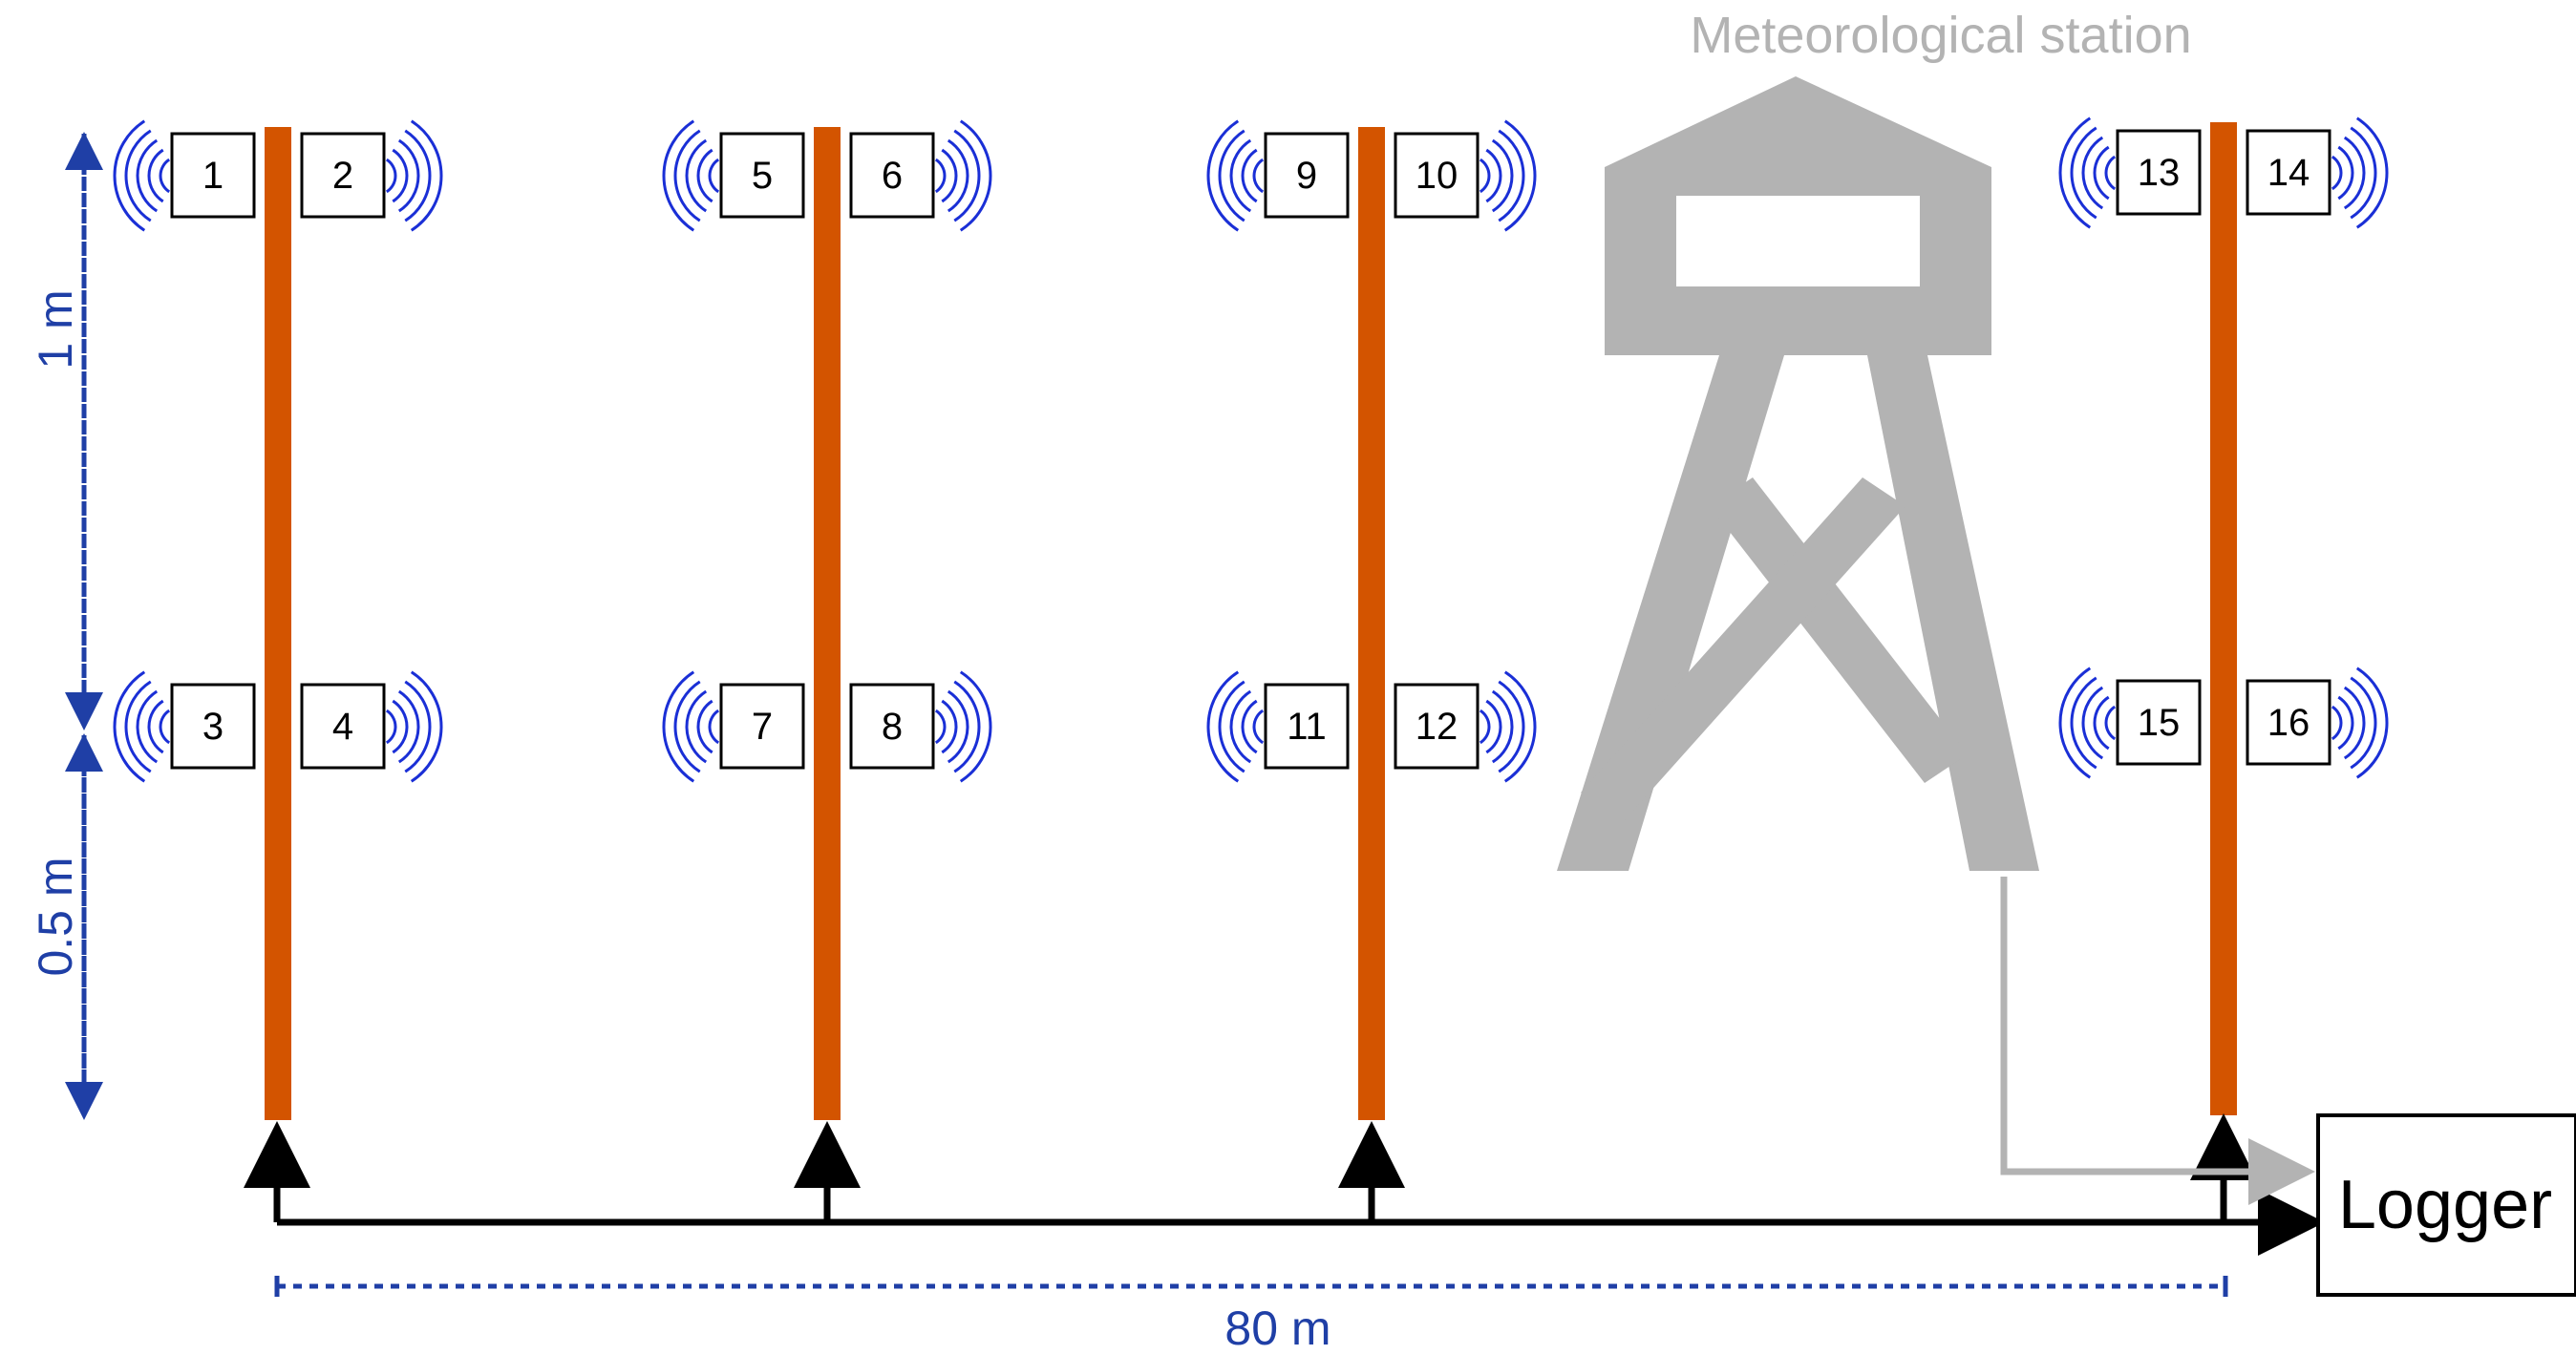  I want to click on sensor-label: 16, so click(2288, 723).